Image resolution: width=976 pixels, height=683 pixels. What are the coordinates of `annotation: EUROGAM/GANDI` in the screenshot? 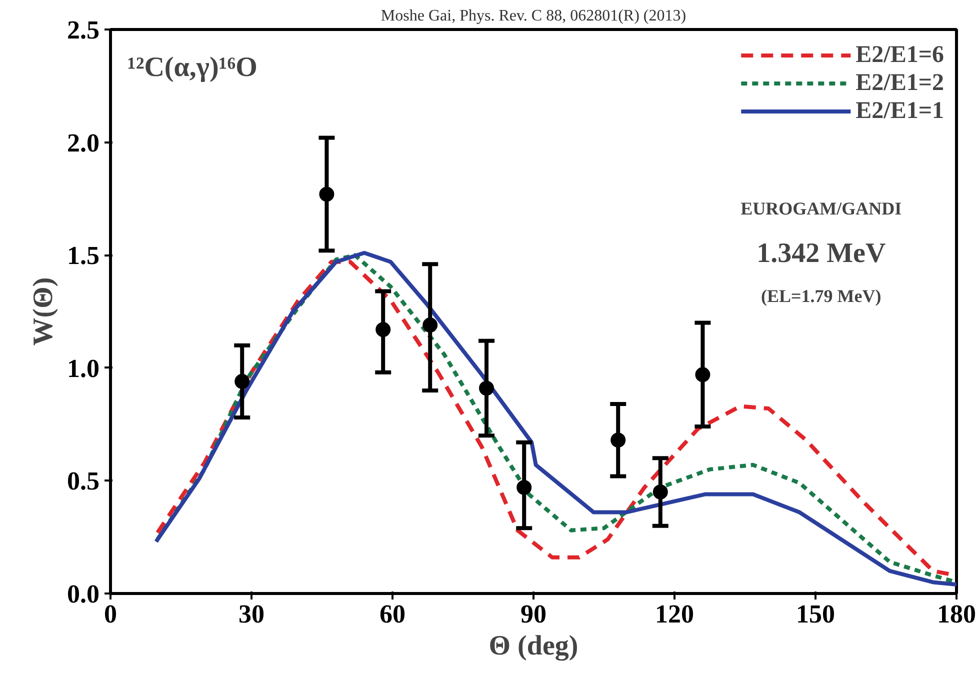 It's located at (821, 208).